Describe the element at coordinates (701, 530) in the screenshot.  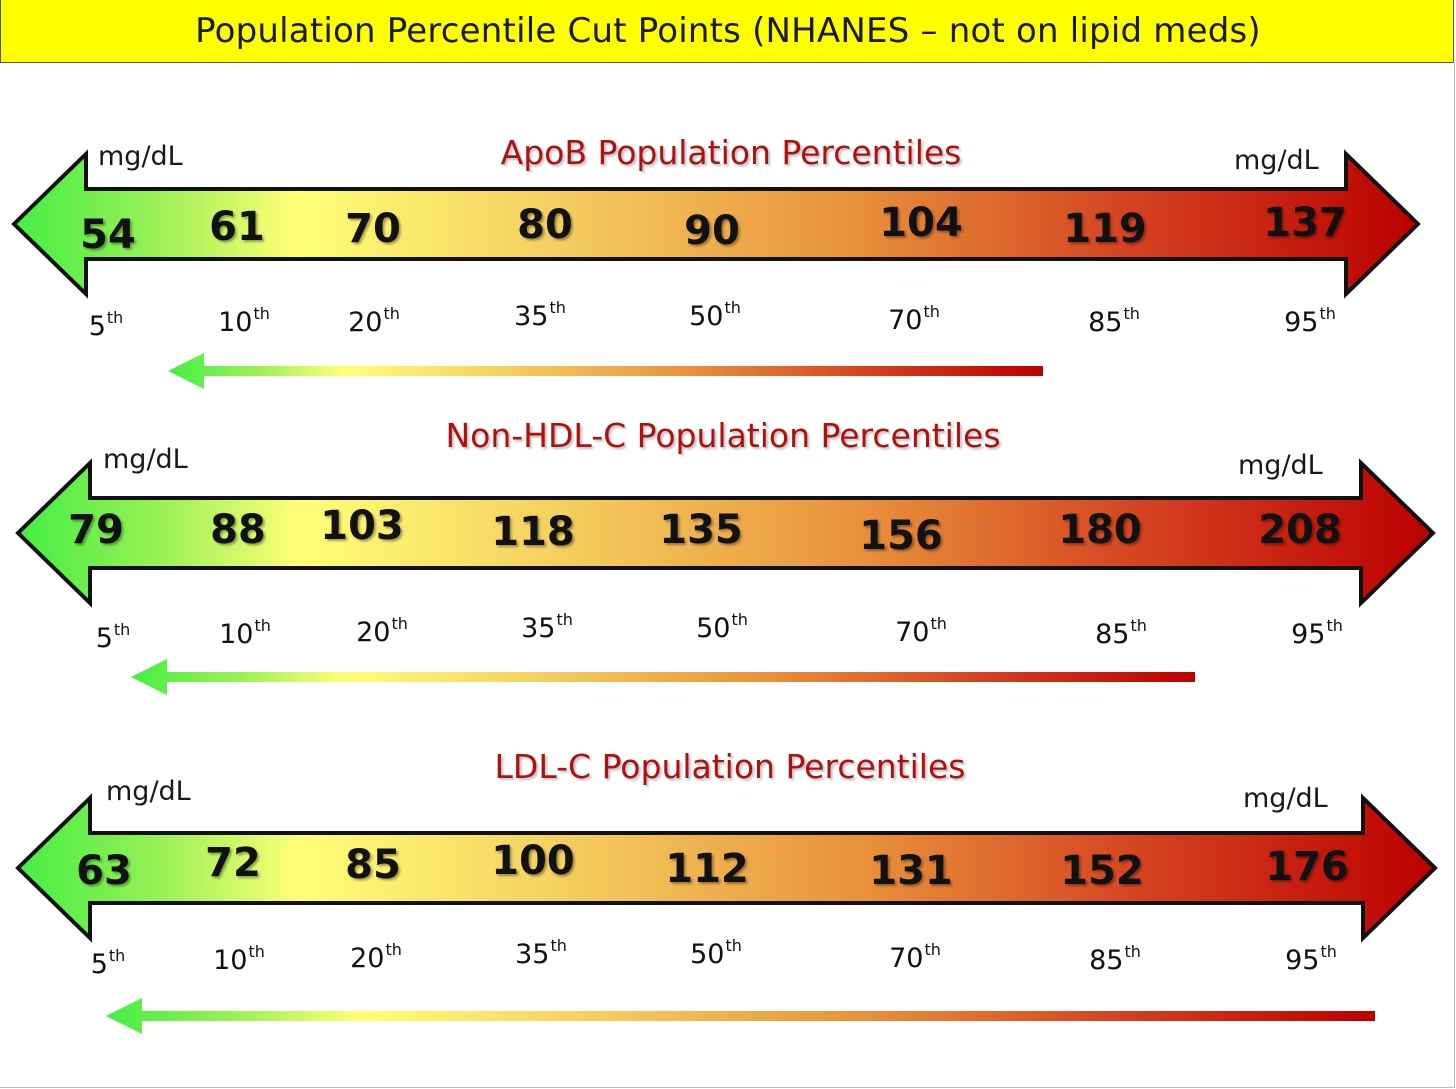
I see `cut-point-value: 135` at that location.